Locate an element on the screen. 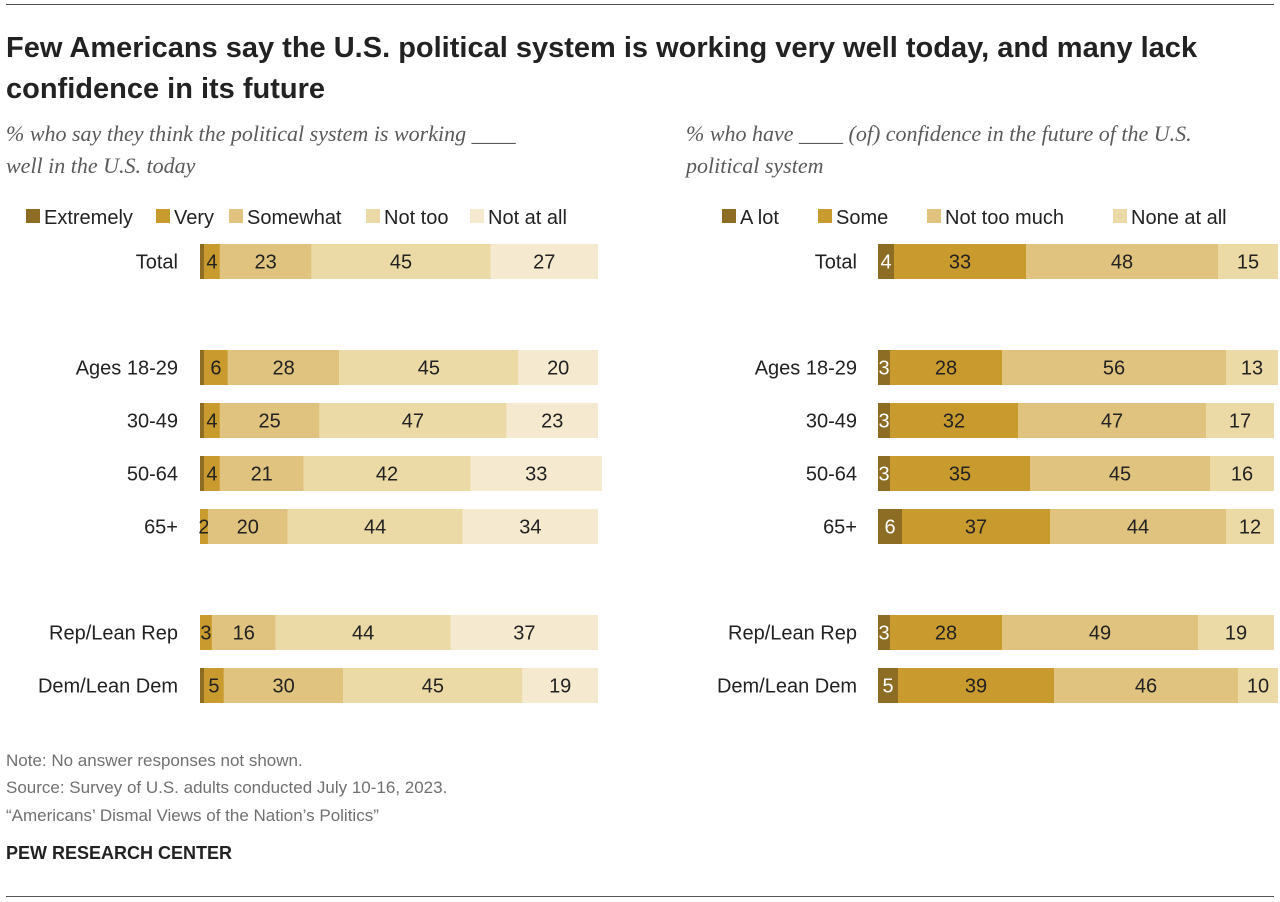 The image size is (1280, 902). left-data-label: 2 is located at coordinates (203, 528).